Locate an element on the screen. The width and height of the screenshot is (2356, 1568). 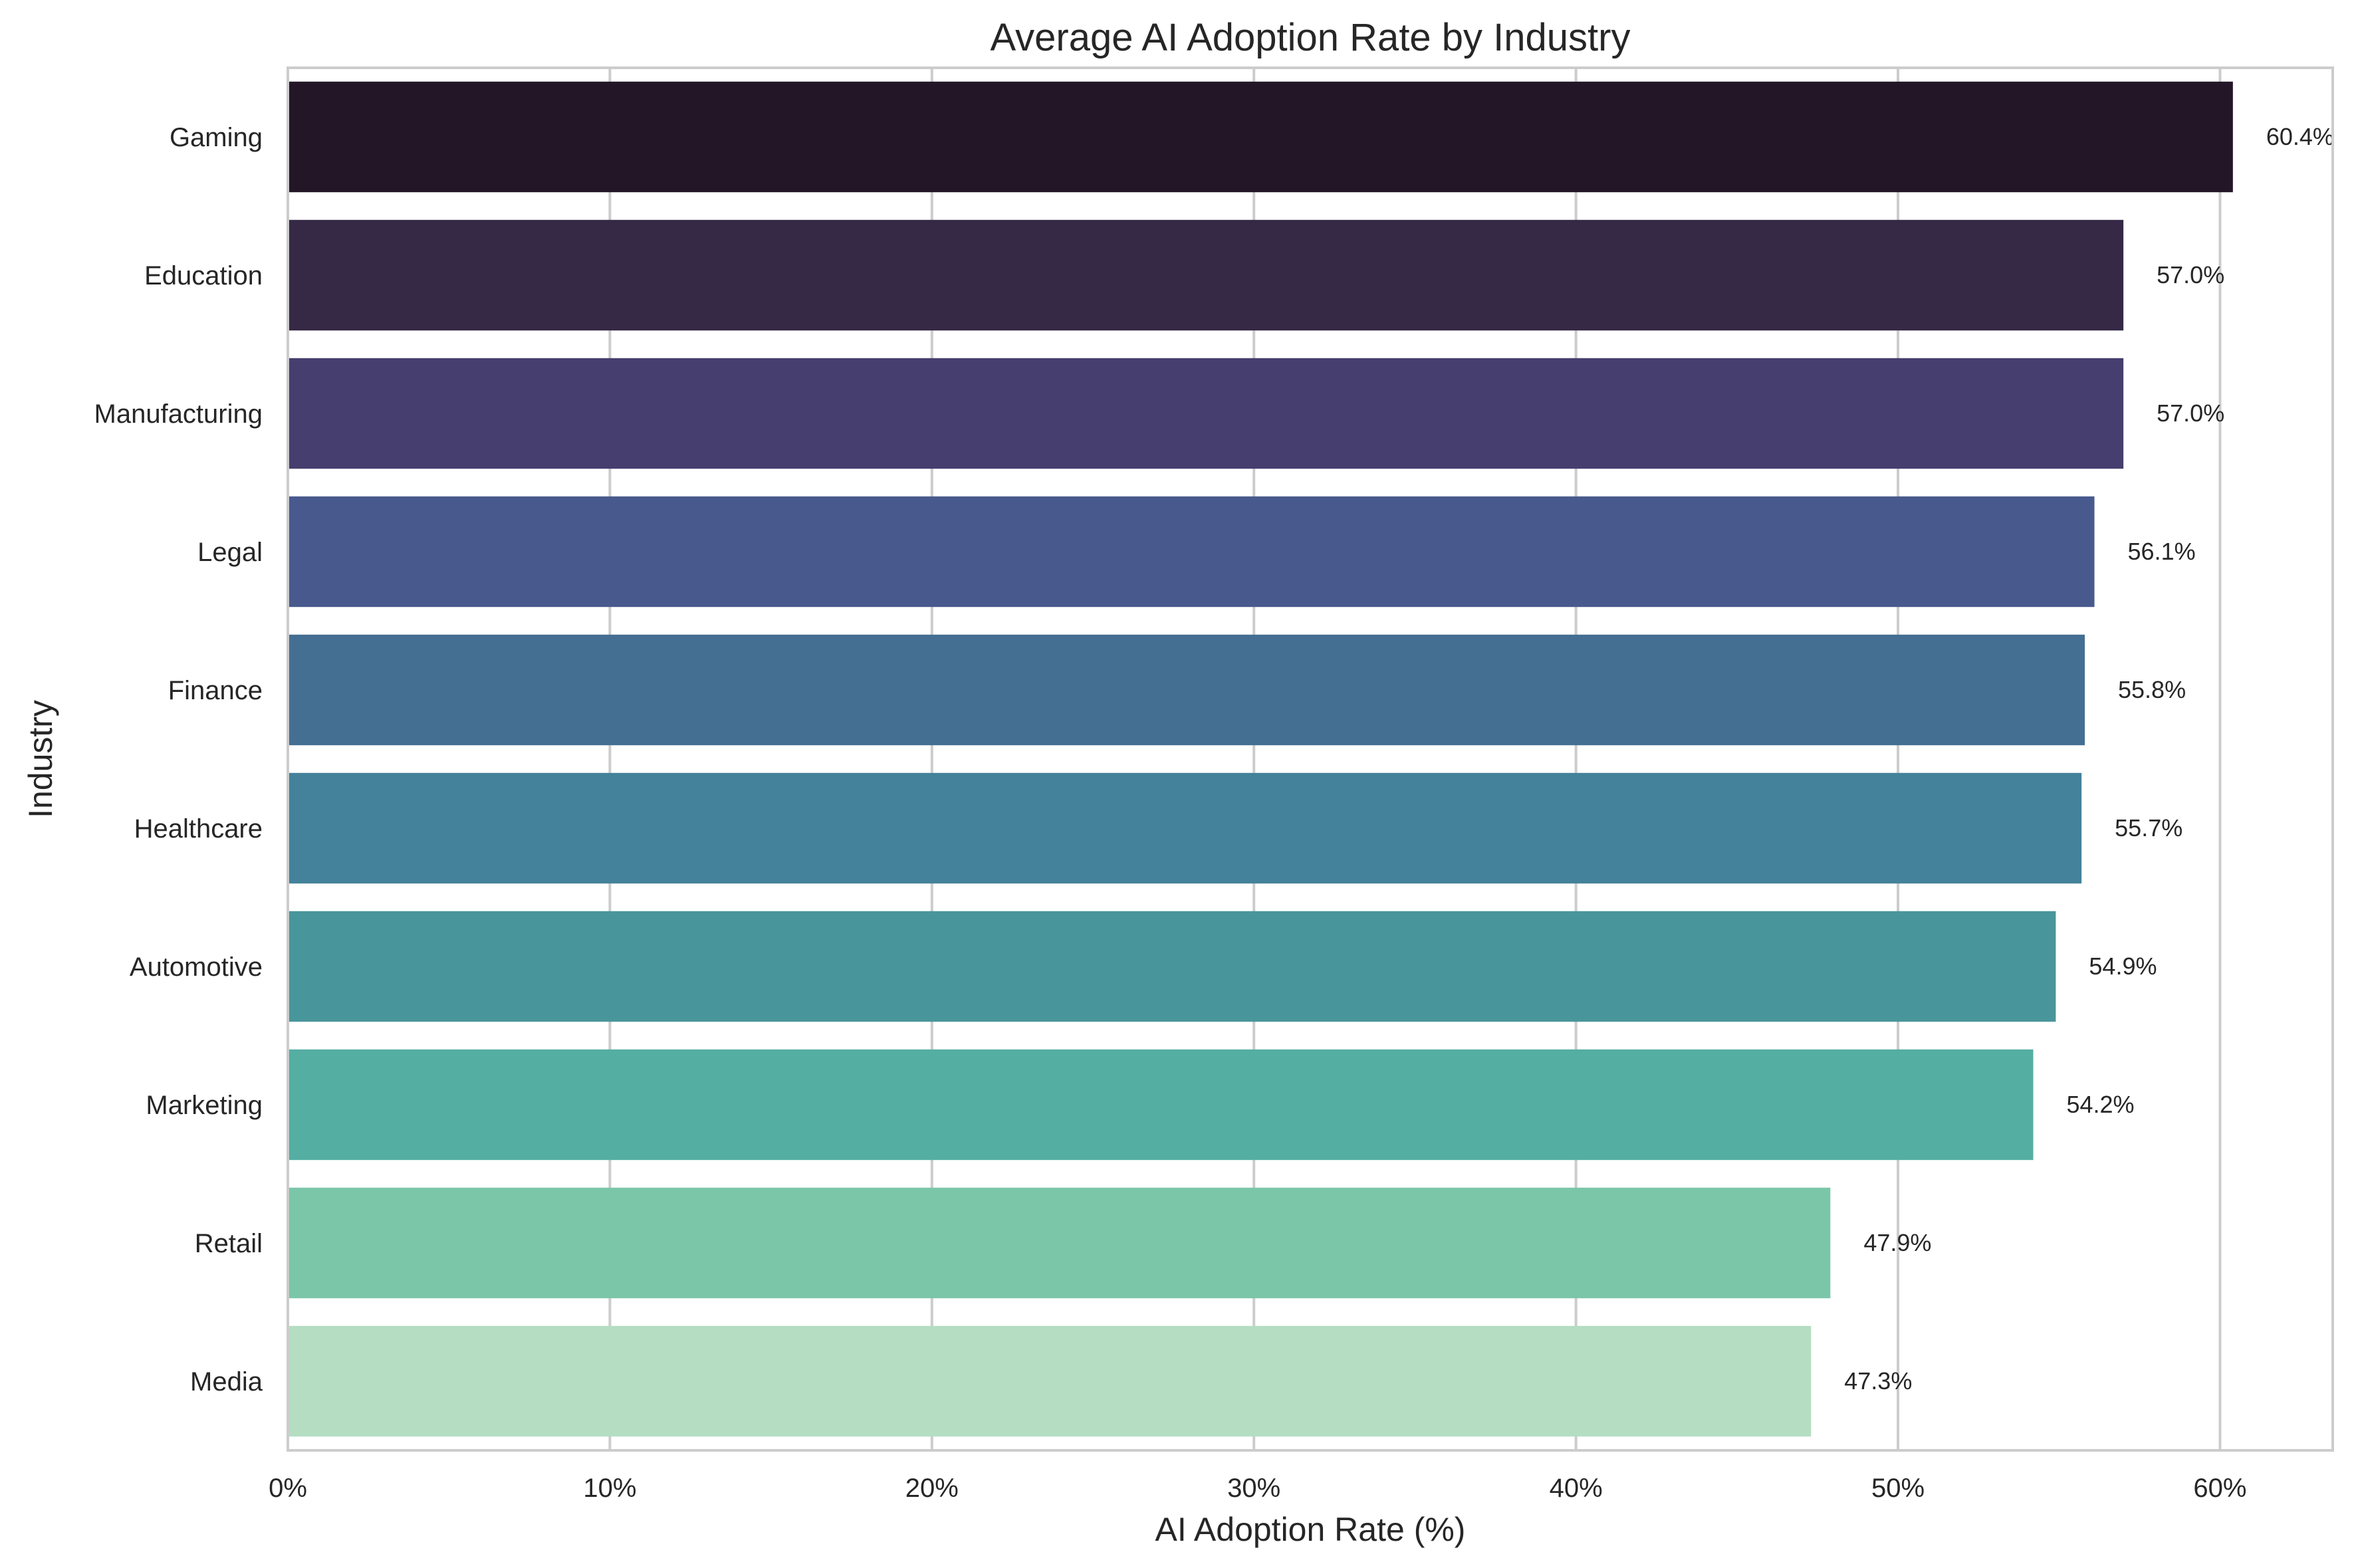
y-tick-label: Legal is located at coordinates (230, 552).